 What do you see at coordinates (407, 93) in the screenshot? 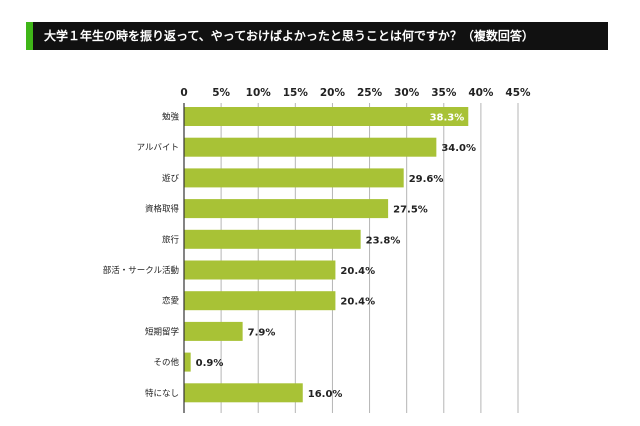
I see `x-tick-label: 30%` at bounding box center [407, 93].